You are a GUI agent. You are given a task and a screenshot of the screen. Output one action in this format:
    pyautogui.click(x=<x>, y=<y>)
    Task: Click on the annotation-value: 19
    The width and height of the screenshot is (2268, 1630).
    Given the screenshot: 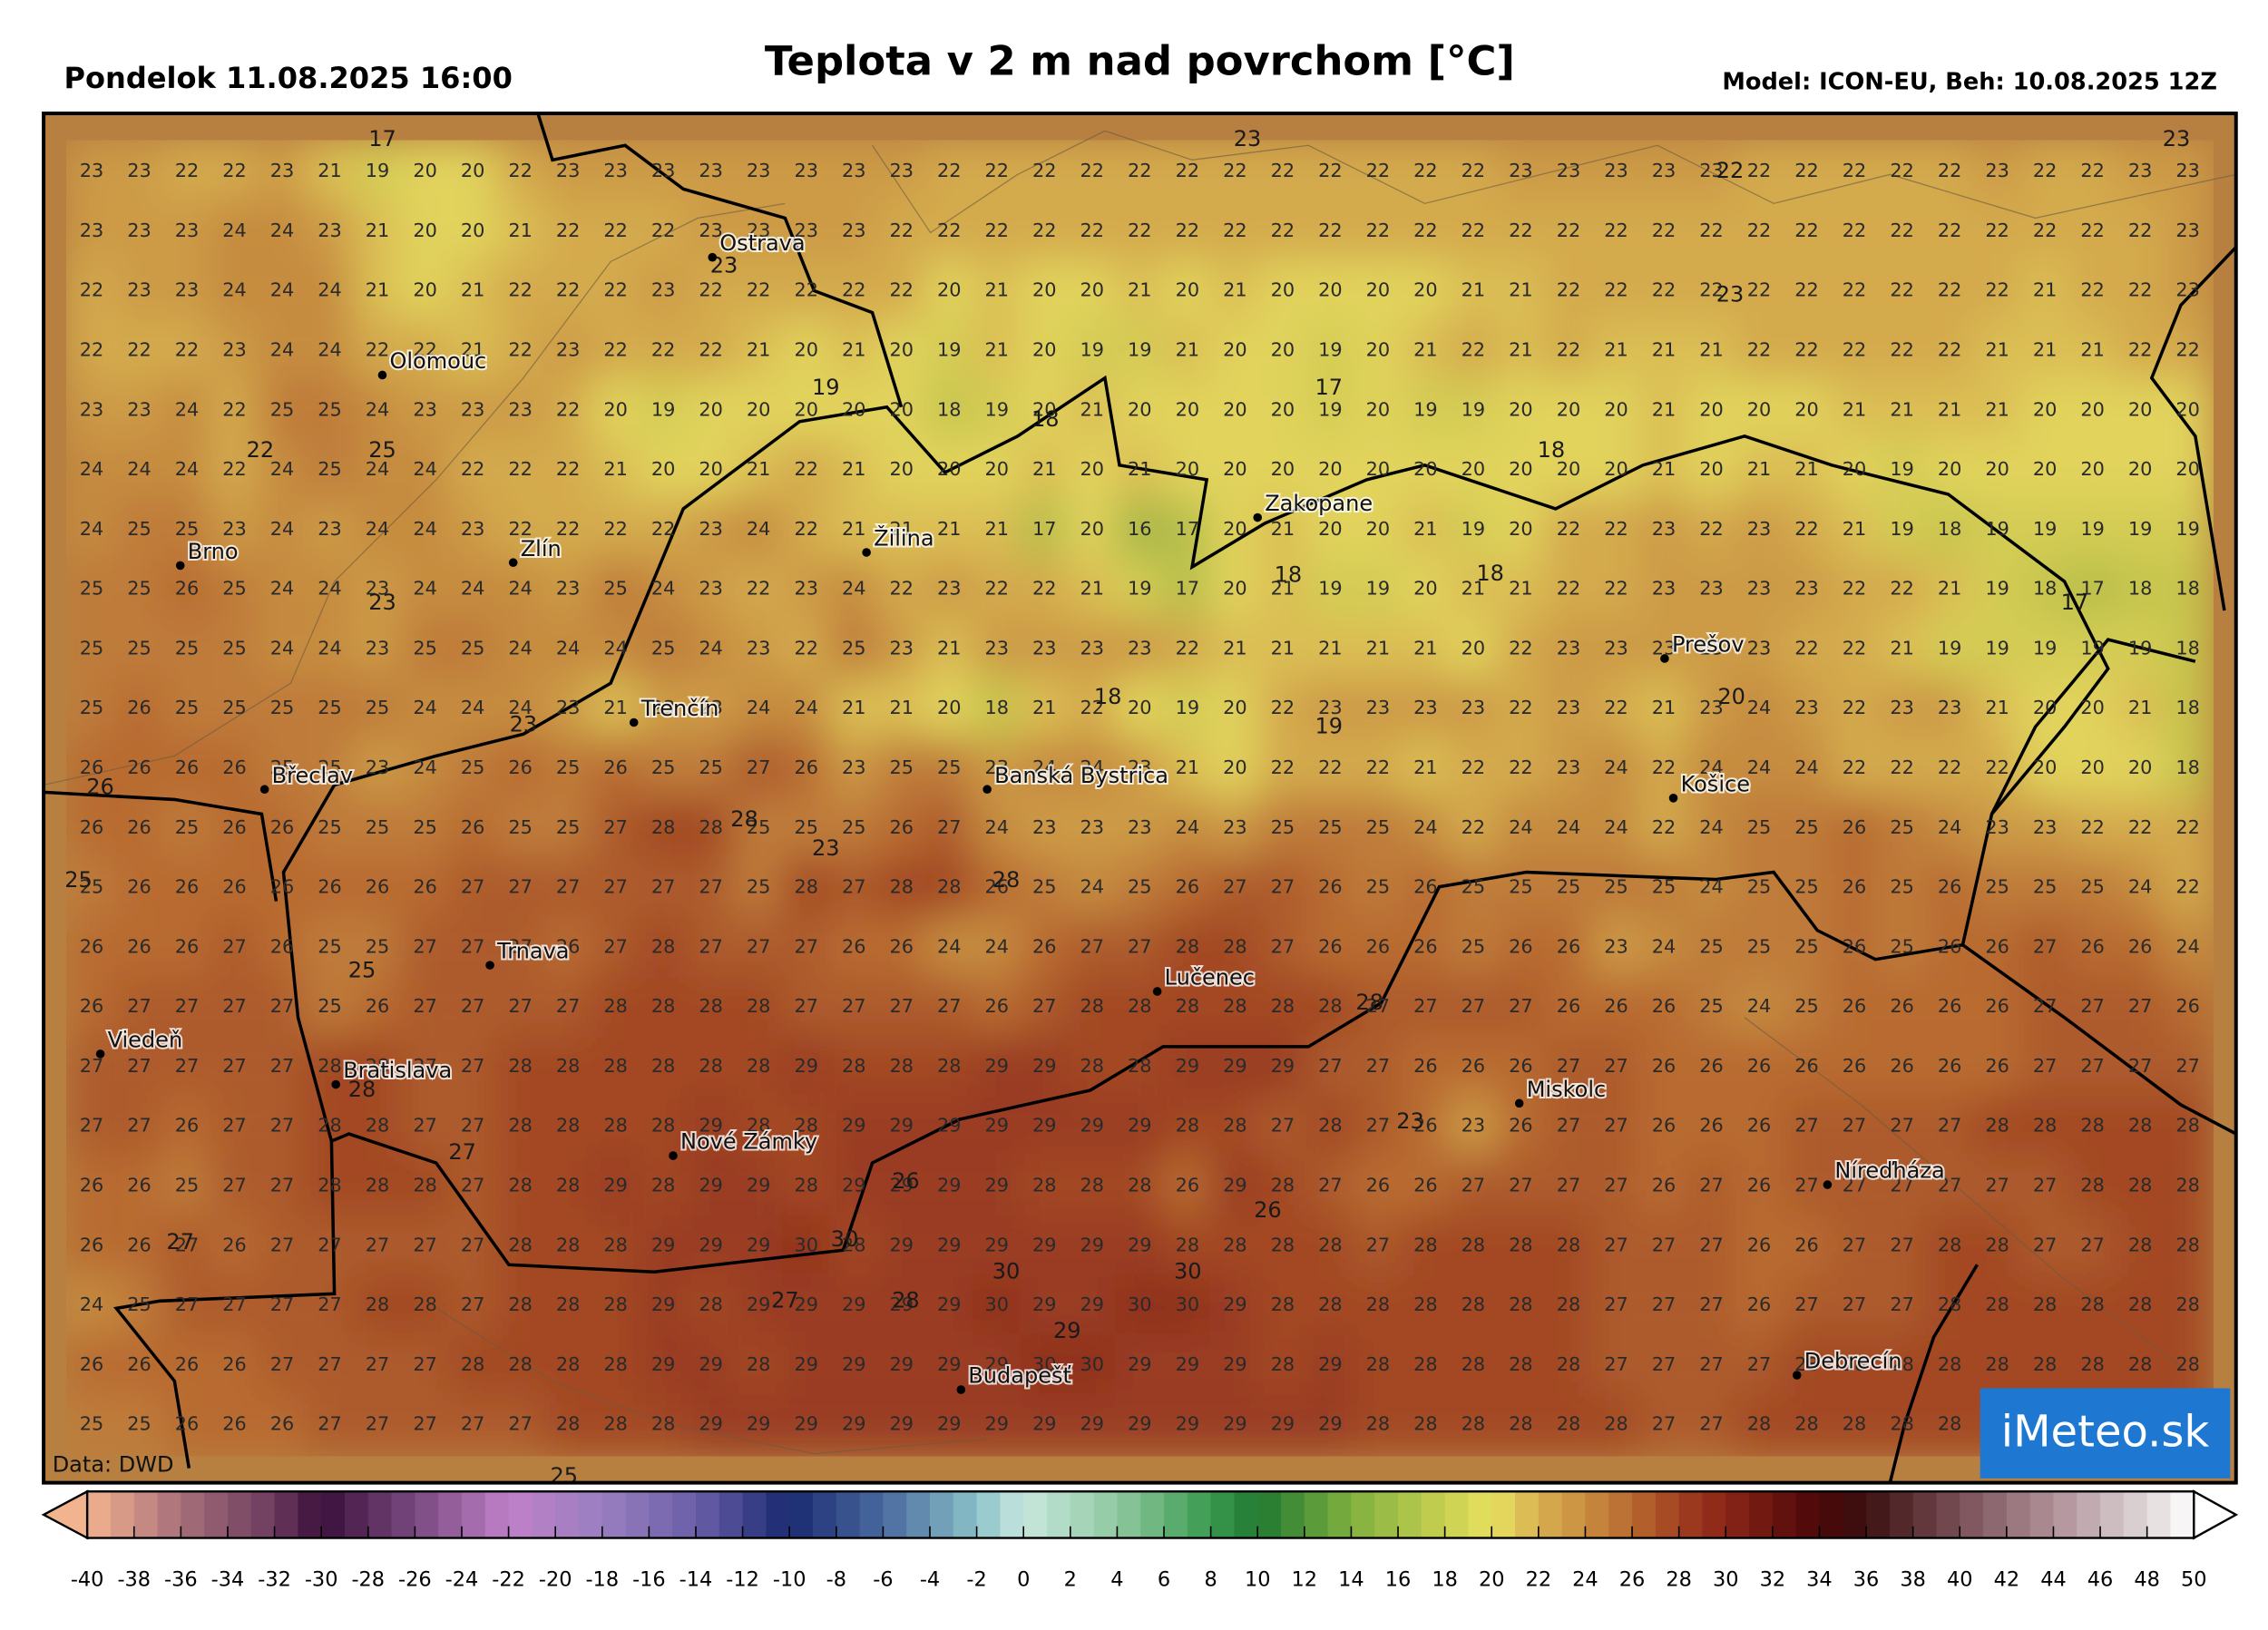 What is the action you would take?
    pyautogui.click(x=826, y=387)
    